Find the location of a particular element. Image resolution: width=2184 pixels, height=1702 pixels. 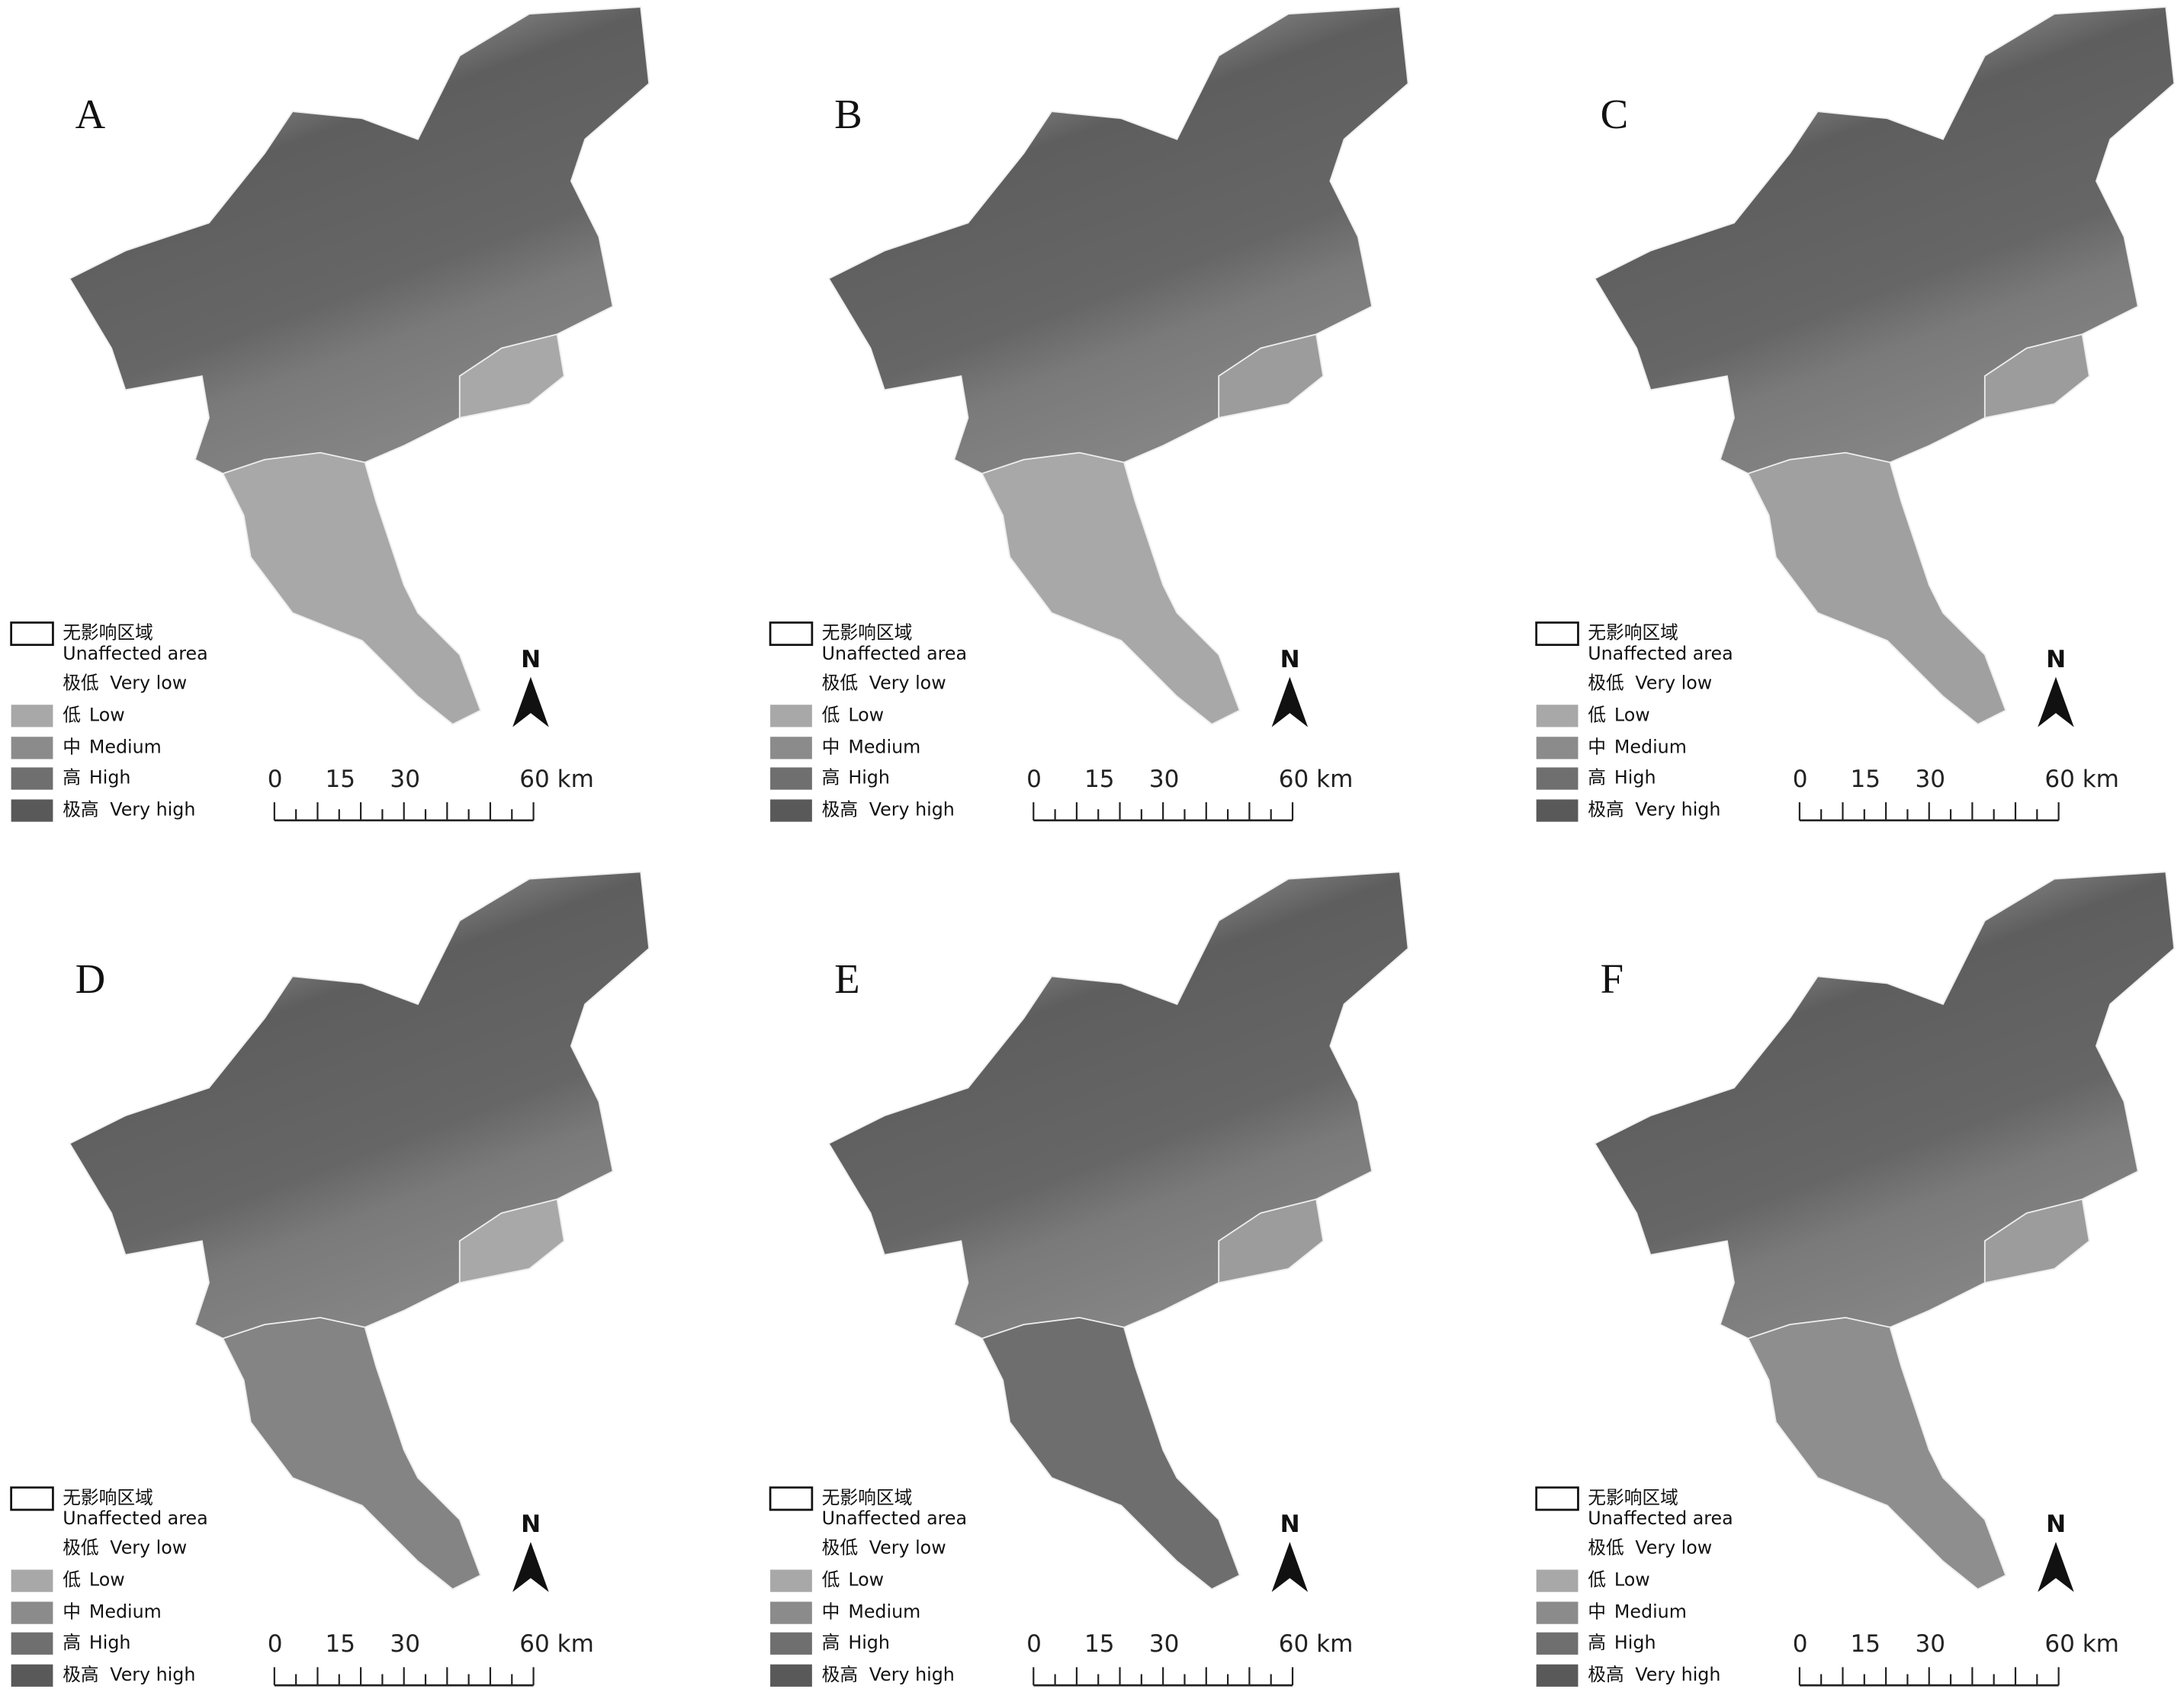

panel-label: A is located at coordinates (90, 114).